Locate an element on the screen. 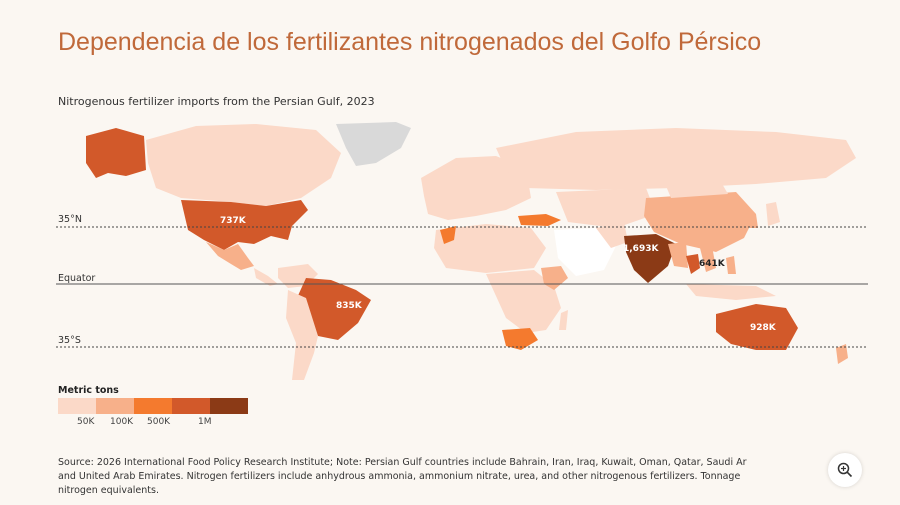 Image resolution: width=900 pixels, height=505 pixels. label-35n: 35°N is located at coordinates (70, 219).